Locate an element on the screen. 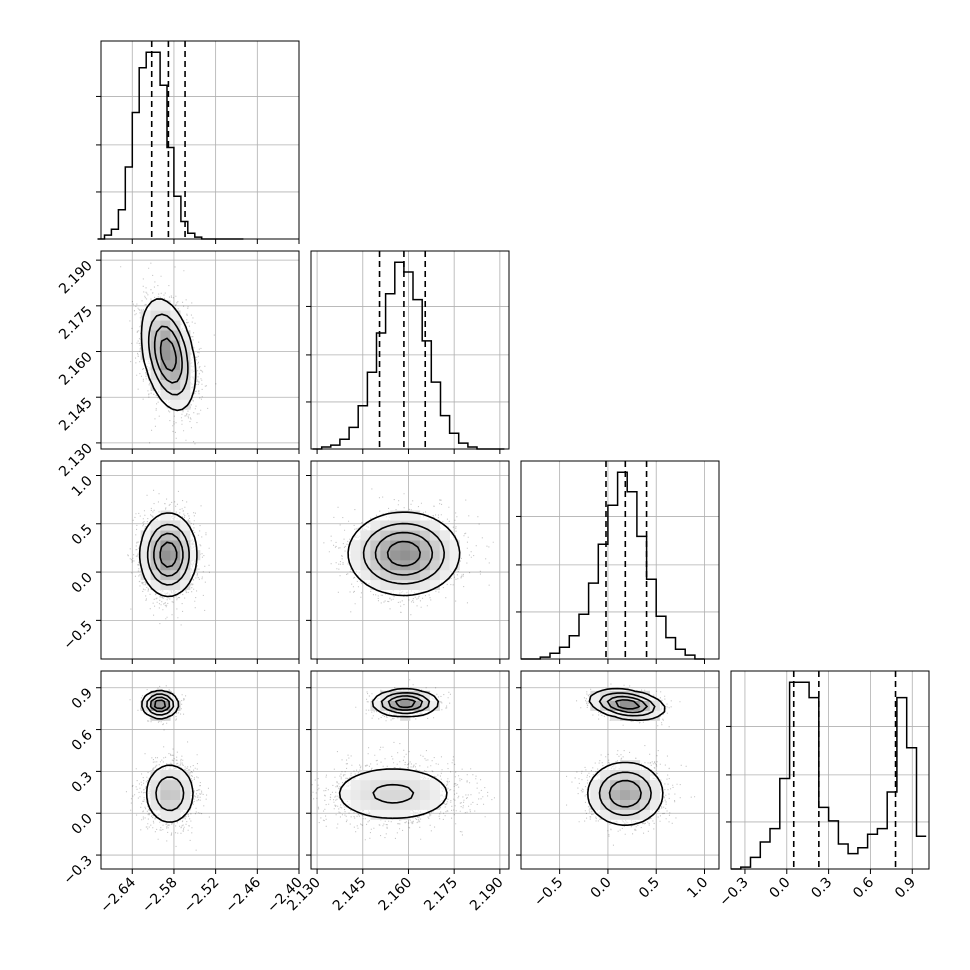 This screenshot has height=970, width=970. x-tick-label: 1.0 is located at coordinates (697, 888).